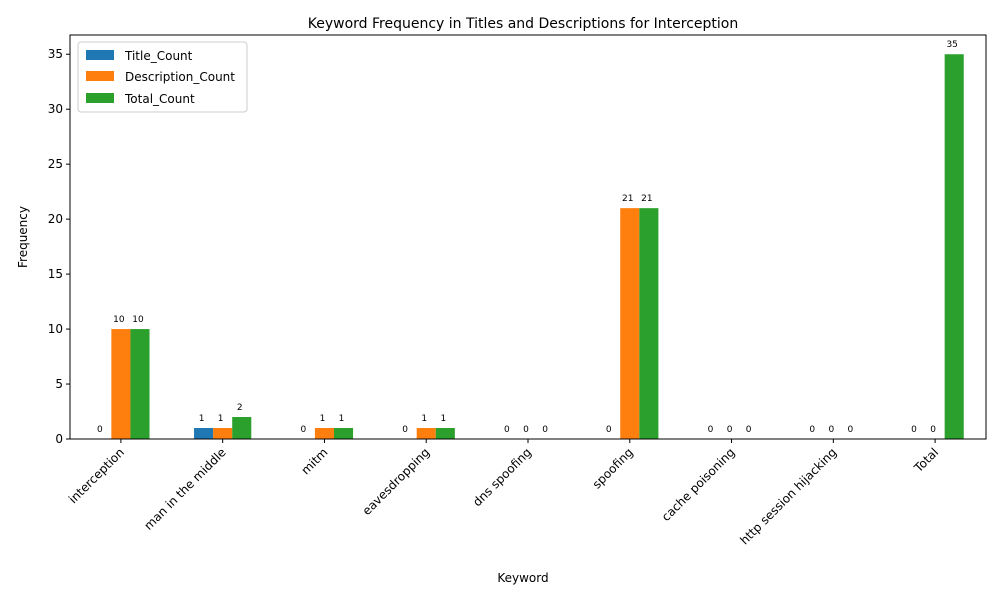  I want to click on data-label-total-count-man-in-the-middle: 2, so click(240, 408).